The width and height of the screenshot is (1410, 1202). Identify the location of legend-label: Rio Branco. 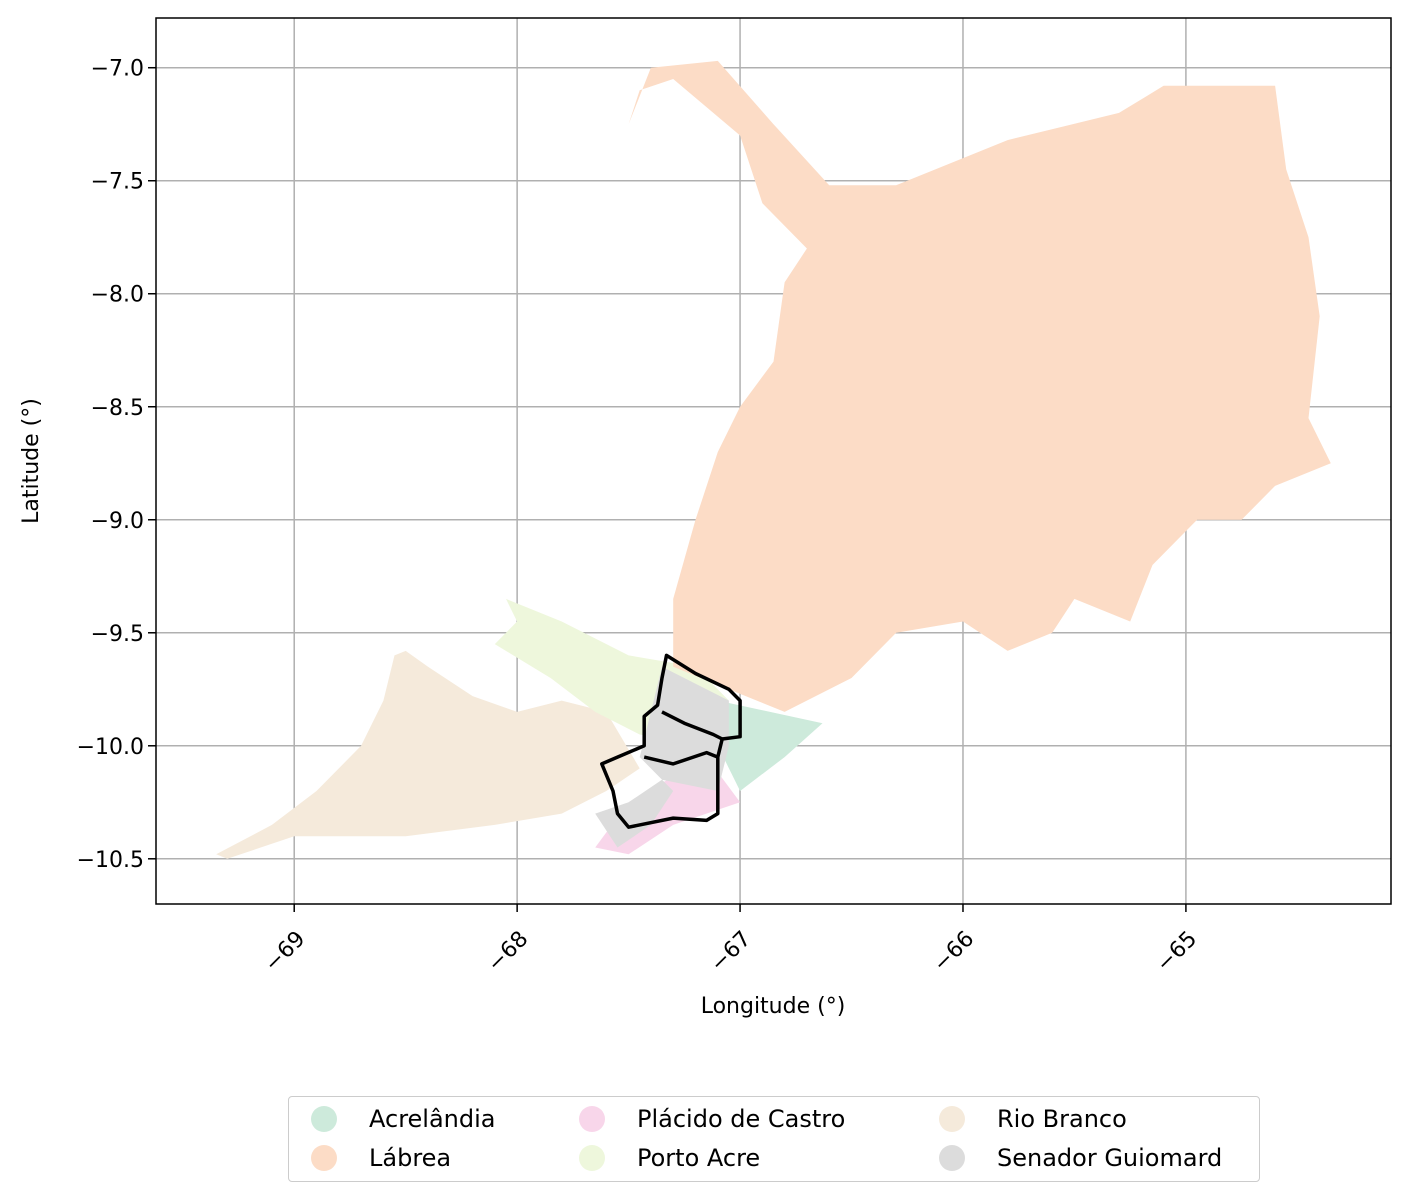
(1062, 1119).